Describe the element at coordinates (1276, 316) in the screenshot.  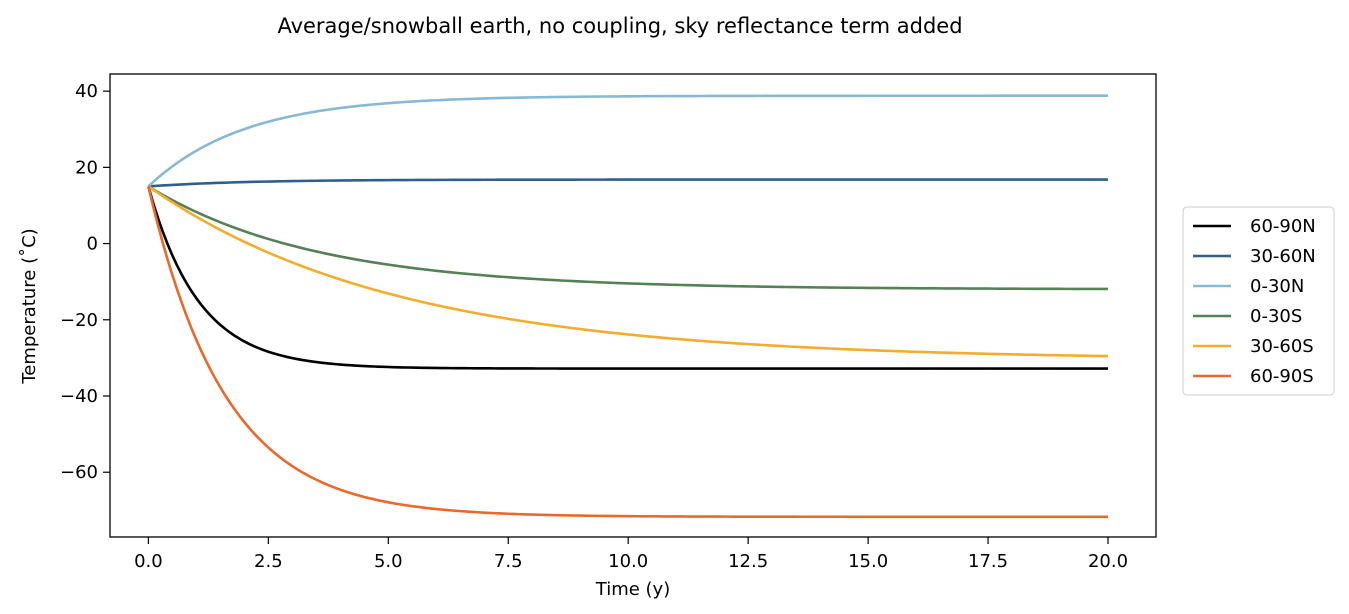
I see `legend-label: 0-30S` at that location.